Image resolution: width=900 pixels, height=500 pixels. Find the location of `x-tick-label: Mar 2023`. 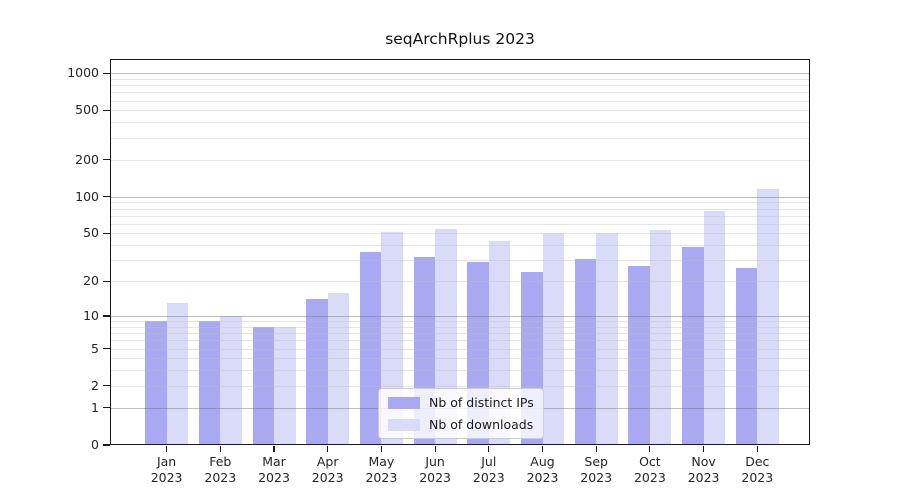

x-tick-label: Mar 2023 is located at coordinates (274, 469).